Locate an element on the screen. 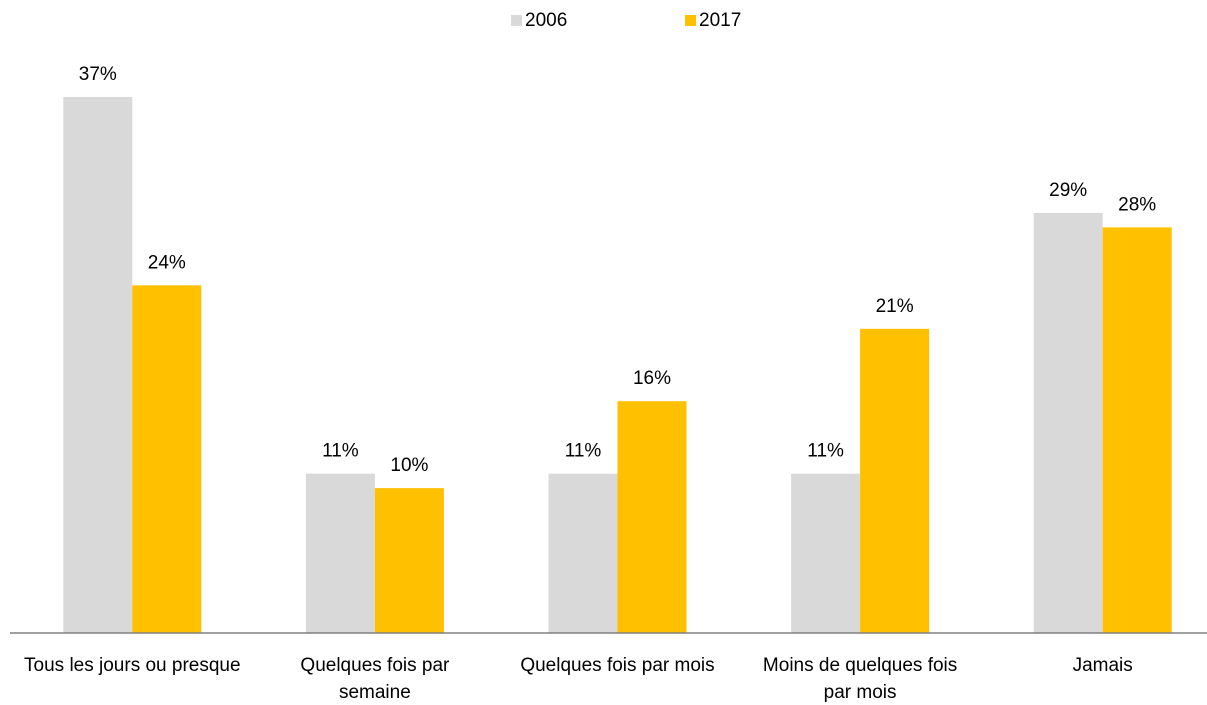 Image resolution: width=1207 pixels, height=705 pixels. x-tick-label: Moins de quelques fois par mois is located at coordinates (860, 679).